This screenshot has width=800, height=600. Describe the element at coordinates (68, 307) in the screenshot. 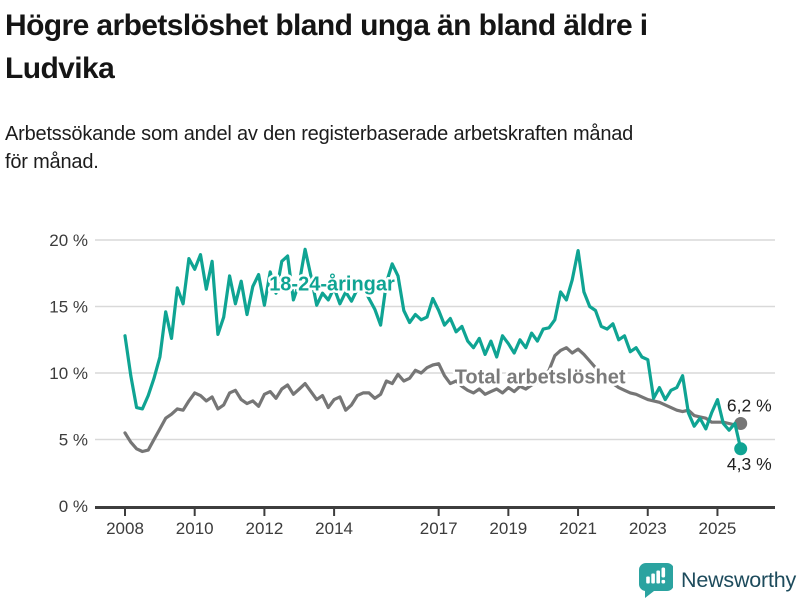

I see `y-tick-label: 15 %` at that location.